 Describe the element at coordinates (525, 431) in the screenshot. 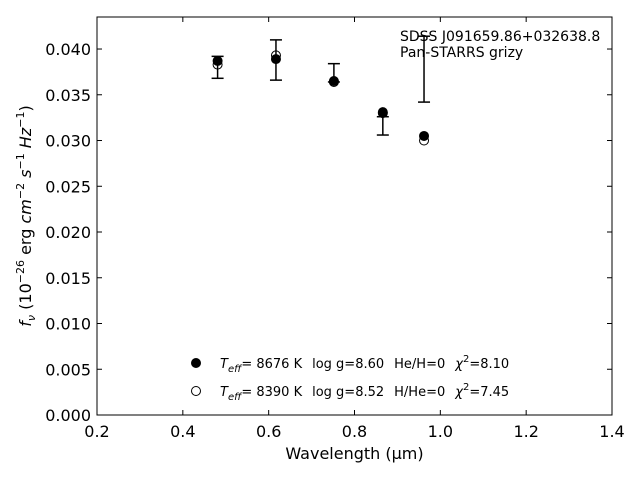

I see `x-tick-label: 1.2` at that location.